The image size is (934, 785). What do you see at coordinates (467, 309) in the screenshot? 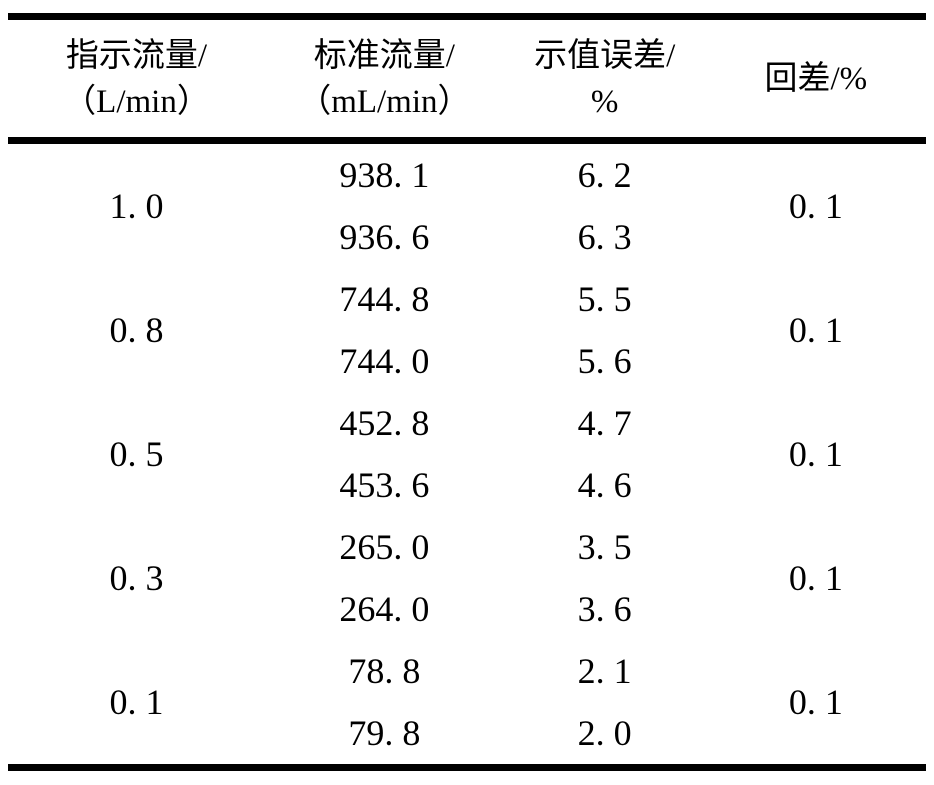
I see `table-row: 0. 8 744. 8 5. 5 0. 1` at bounding box center [467, 309].